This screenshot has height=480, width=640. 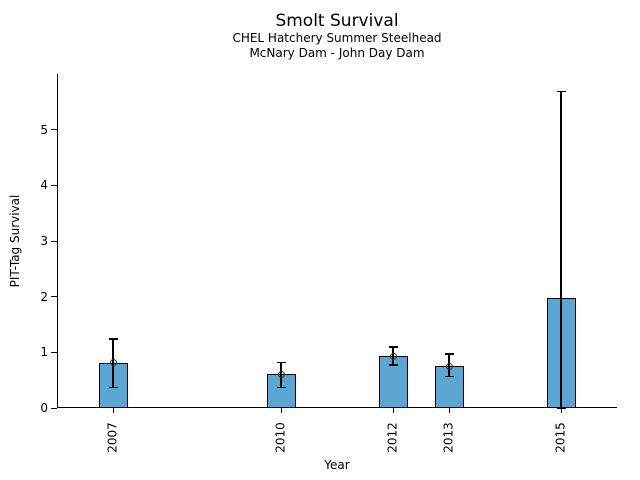 I want to click on y-axis-tick-label: 5, so click(x=44, y=129).